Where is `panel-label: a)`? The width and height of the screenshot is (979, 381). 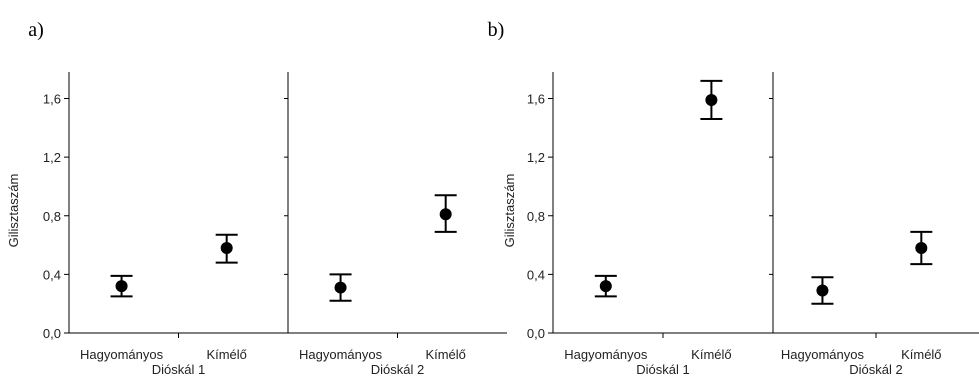 panel-label: a) is located at coordinates (36, 30).